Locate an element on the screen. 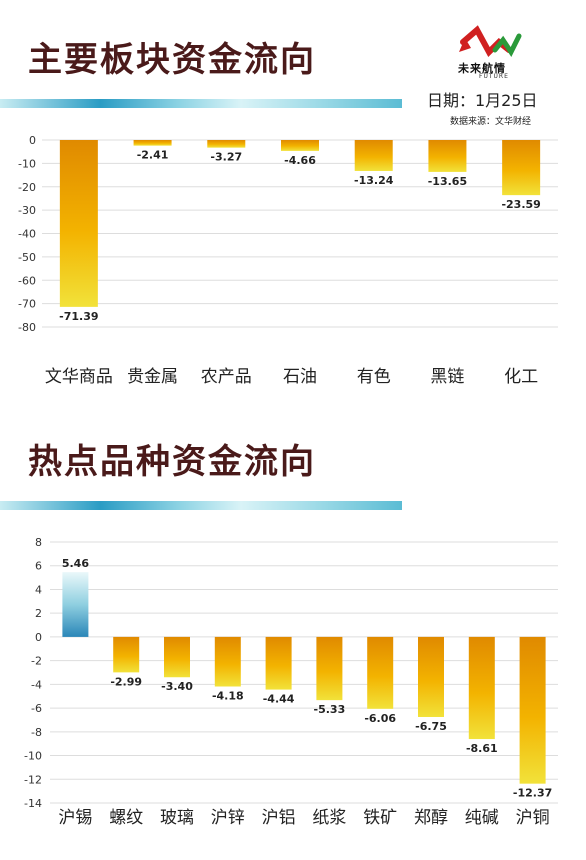  y-tick-label: 4 is located at coordinates (38, 589).